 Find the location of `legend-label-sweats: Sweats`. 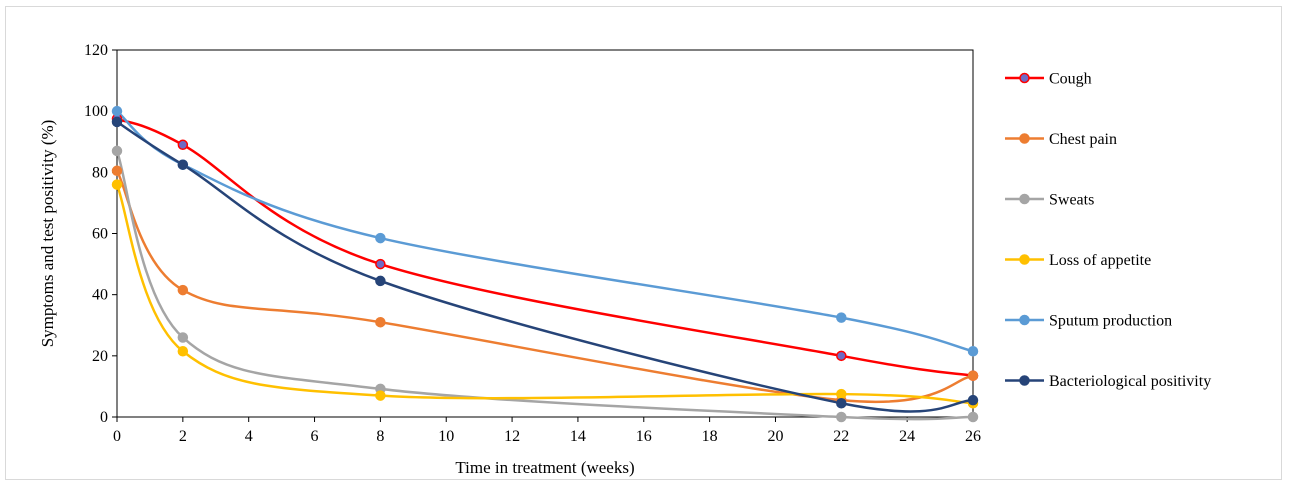

legend-label-sweats: Sweats is located at coordinates (1071, 200).